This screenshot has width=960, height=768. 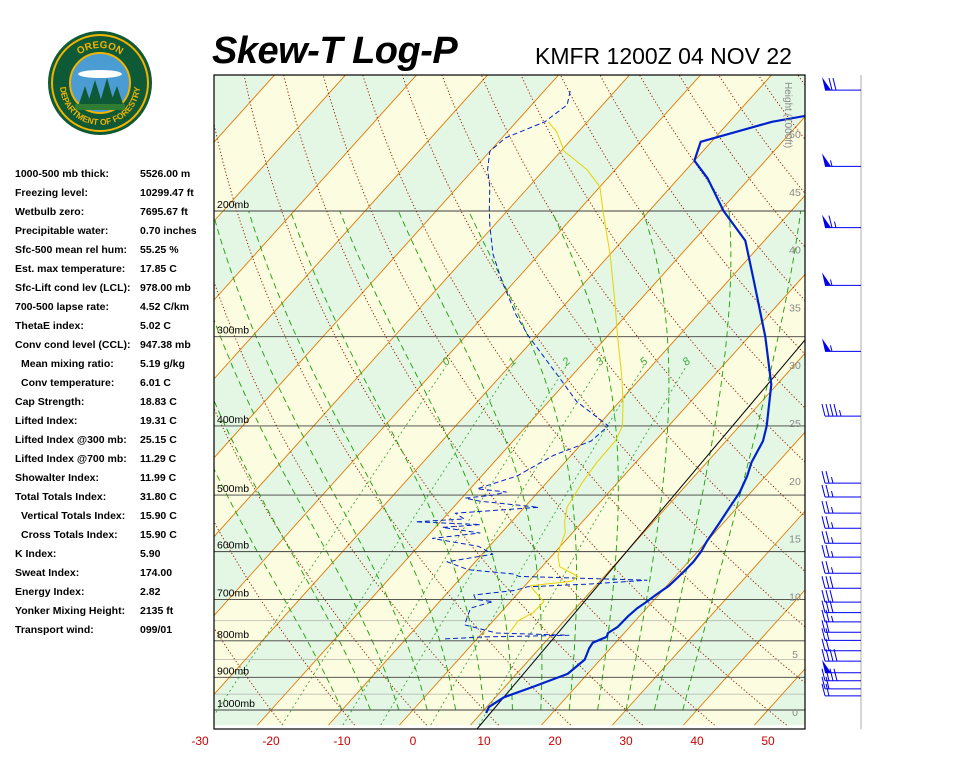 What do you see at coordinates (115, 576) in the screenshot?
I see `index-row: Sweat Index: 174.00` at bounding box center [115, 576].